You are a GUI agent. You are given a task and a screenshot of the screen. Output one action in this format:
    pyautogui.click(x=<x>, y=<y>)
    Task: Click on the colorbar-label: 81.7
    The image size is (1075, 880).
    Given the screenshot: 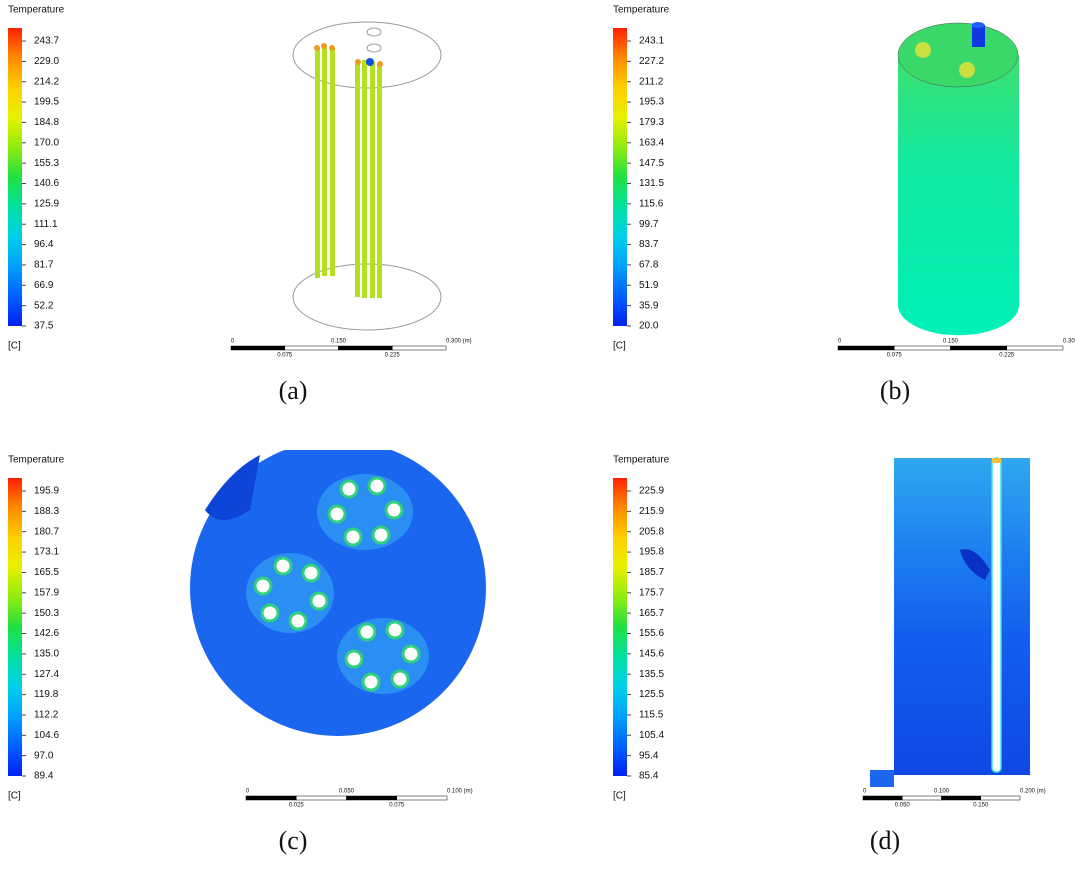 What is the action you would take?
    pyautogui.click(x=44, y=265)
    